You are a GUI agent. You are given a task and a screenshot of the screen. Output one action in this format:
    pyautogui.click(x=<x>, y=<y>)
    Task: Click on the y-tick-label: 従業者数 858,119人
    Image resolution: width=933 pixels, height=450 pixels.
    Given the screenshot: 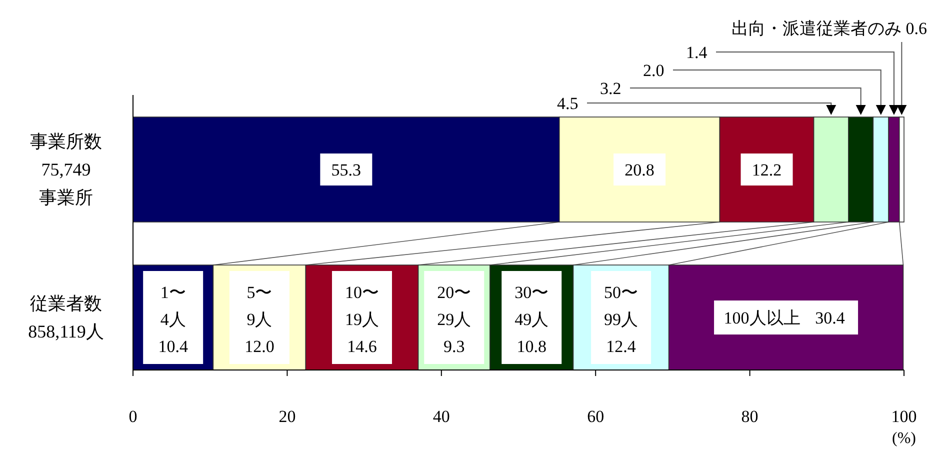 What is the action you would take?
    pyautogui.click(x=66, y=318)
    